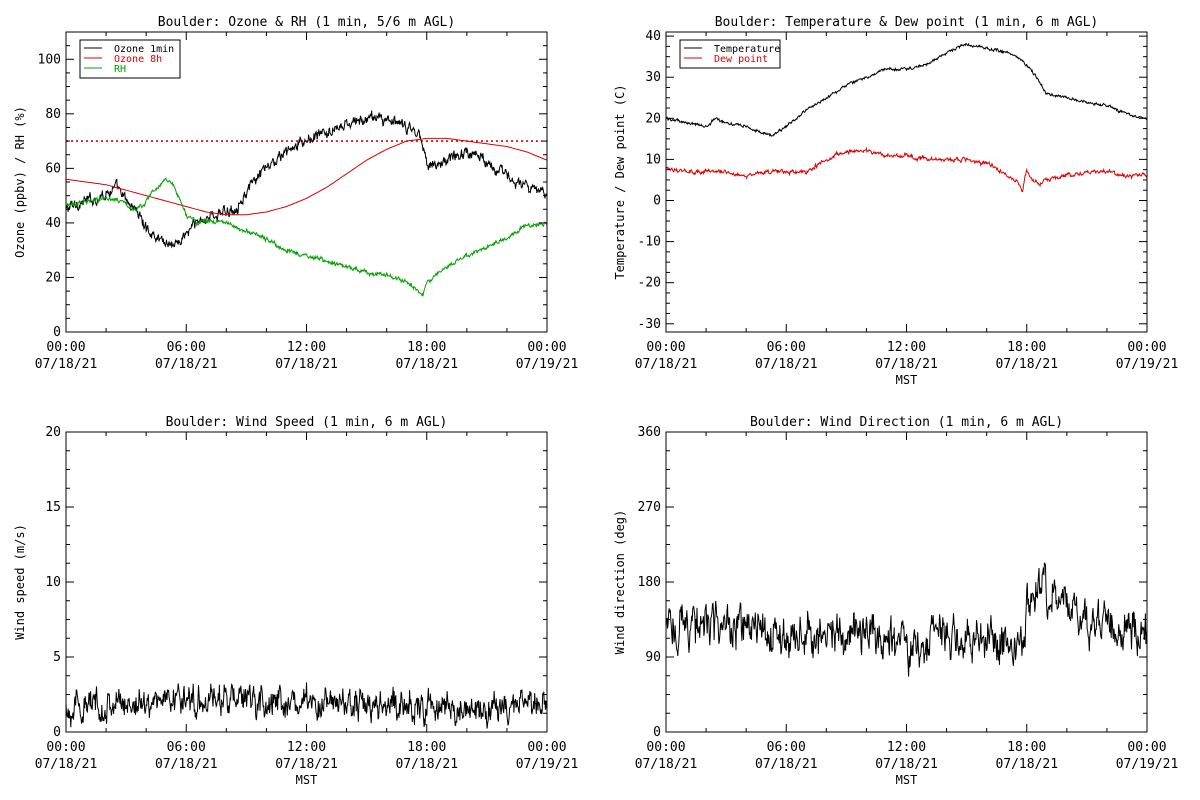 This screenshot has height=800, width=1200. Describe the element at coordinates (649, 507) in the screenshot. I see `y-tick-label: 270` at that location.